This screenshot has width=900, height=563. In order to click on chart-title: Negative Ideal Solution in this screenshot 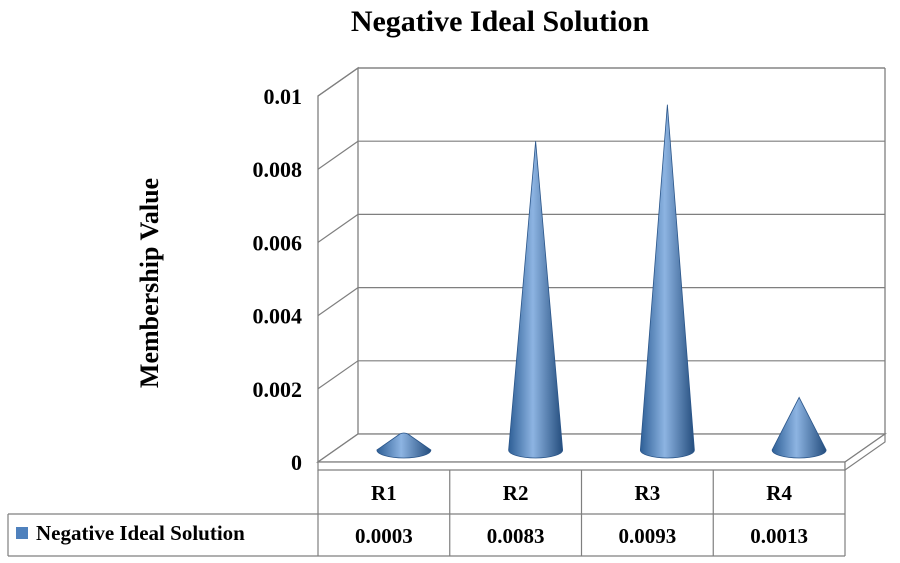, I will do `click(500, 21)`.